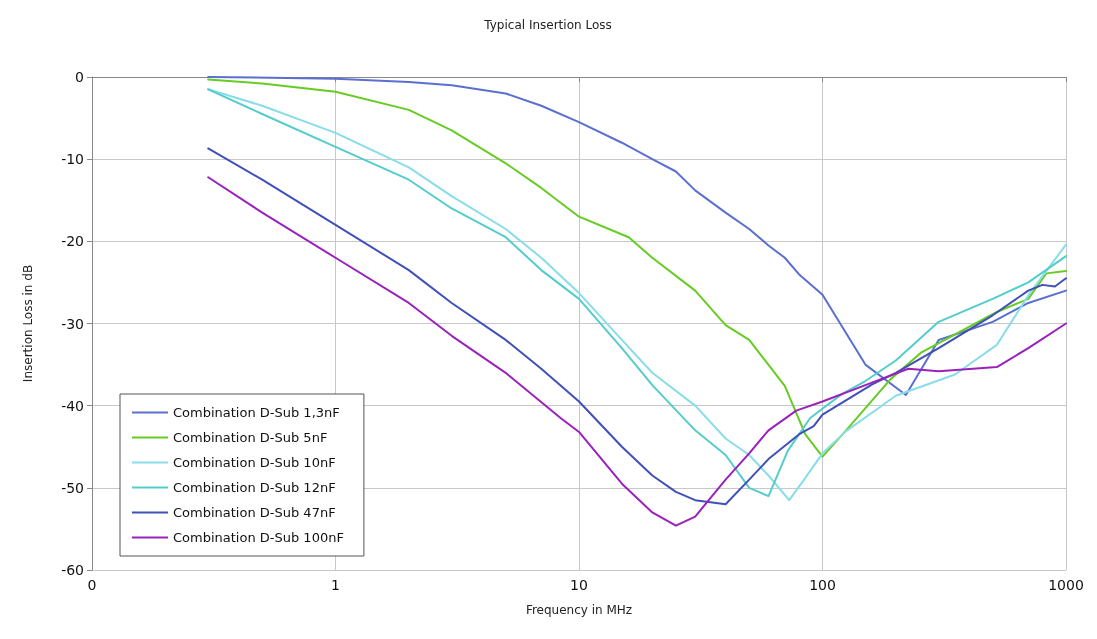 The width and height of the screenshot is (1097, 639). What do you see at coordinates (72, 323) in the screenshot?
I see `y-tick-label: -30` at bounding box center [72, 323].